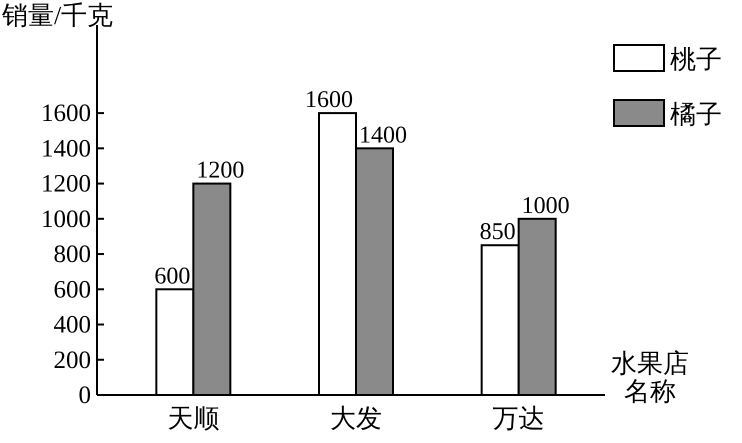  What do you see at coordinates (383, 135) in the screenshot?
I see `data-label: 1400` at bounding box center [383, 135].